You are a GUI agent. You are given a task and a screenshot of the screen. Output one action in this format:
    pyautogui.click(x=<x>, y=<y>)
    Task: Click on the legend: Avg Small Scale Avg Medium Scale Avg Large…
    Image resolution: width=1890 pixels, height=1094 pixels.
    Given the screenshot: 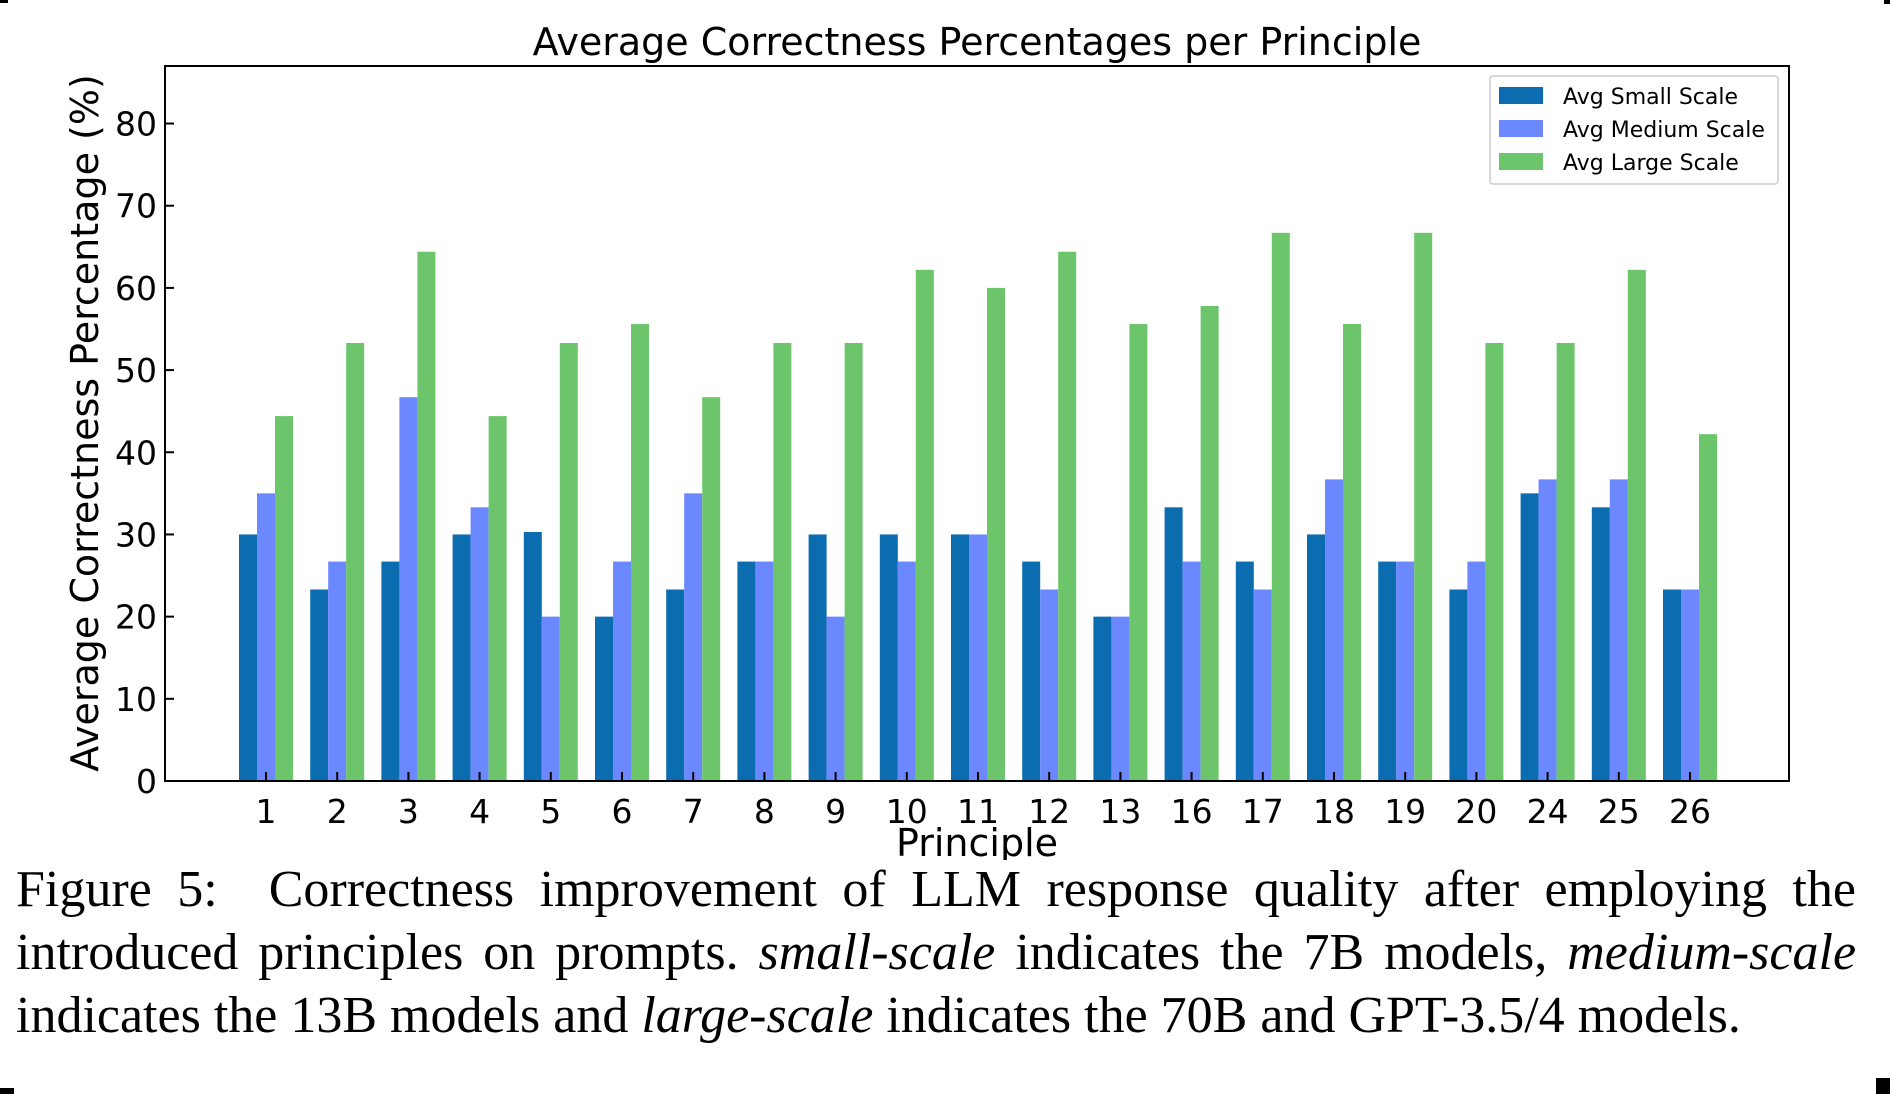 What is the action you would take?
    pyautogui.click(x=1634, y=130)
    